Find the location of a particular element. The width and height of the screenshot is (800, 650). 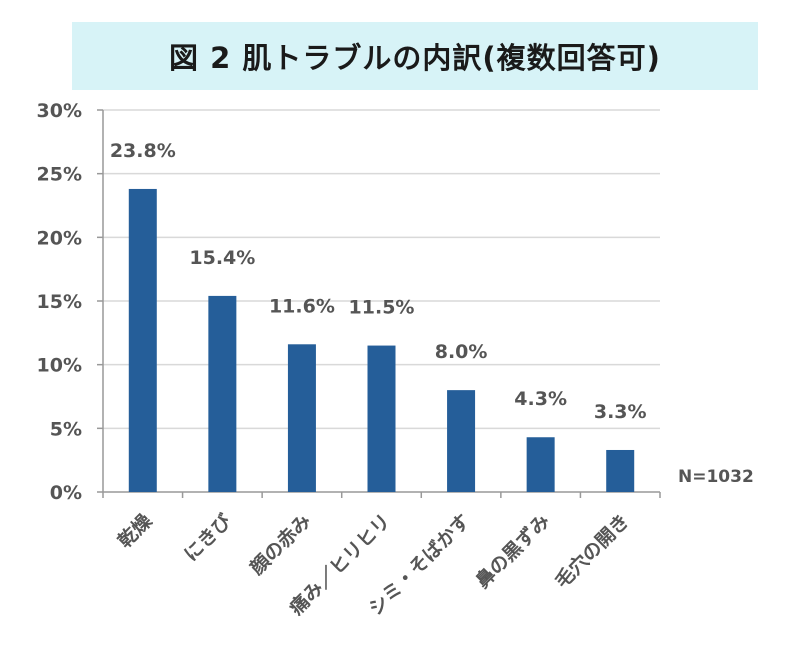

category-label: 毛穴の開き is located at coordinates (591, 550).